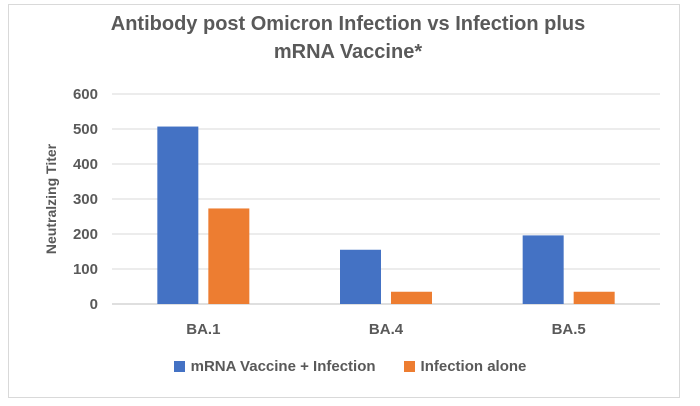 The height and width of the screenshot is (406, 700). I want to click on chart-legend: mRNA Vaccine + Infection Infection alone, so click(350, 366).